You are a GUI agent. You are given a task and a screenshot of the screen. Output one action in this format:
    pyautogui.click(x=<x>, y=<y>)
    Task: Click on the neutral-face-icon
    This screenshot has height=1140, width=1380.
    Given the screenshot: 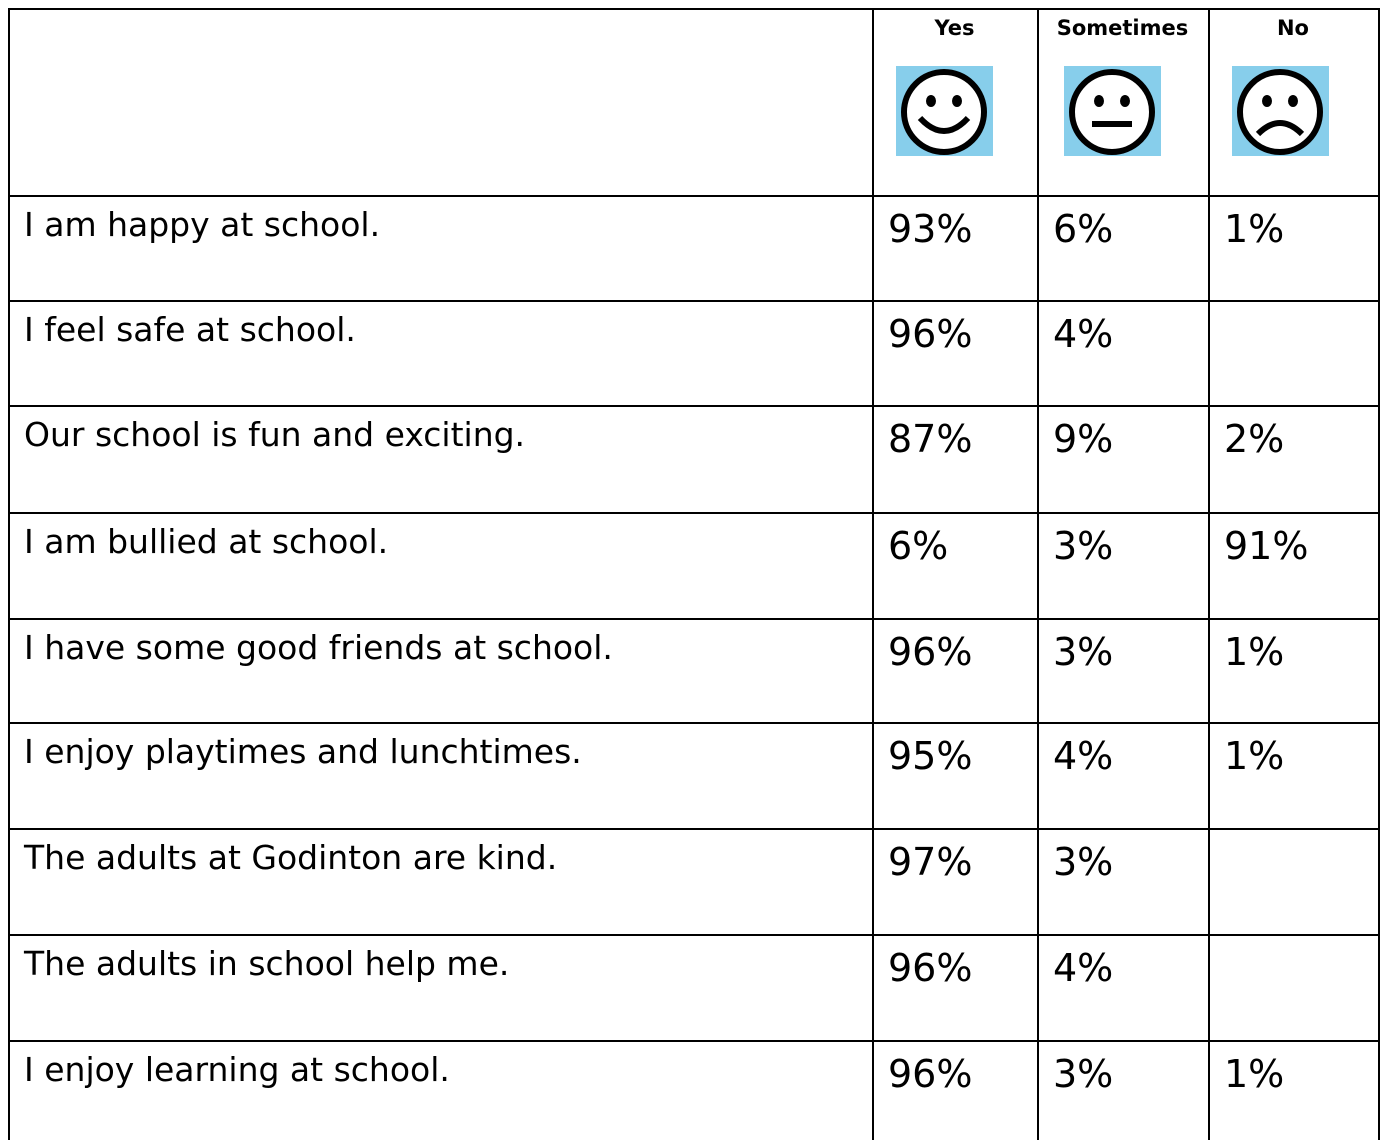 What is the action you would take?
    pyautogui.click(x=1112, y=111)
    